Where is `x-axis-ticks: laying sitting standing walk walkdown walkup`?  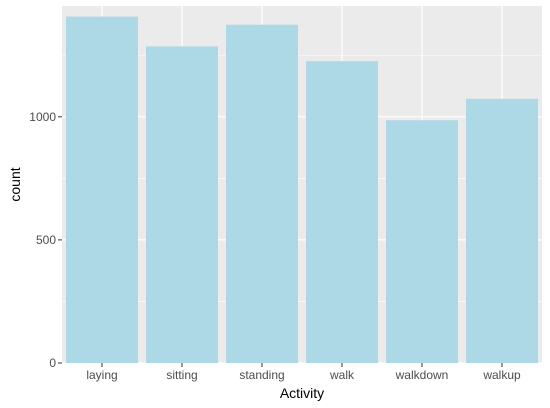 x-axis-ticks: laying sitting standing walk walkdown walkup is located at coordinates (303, 372).